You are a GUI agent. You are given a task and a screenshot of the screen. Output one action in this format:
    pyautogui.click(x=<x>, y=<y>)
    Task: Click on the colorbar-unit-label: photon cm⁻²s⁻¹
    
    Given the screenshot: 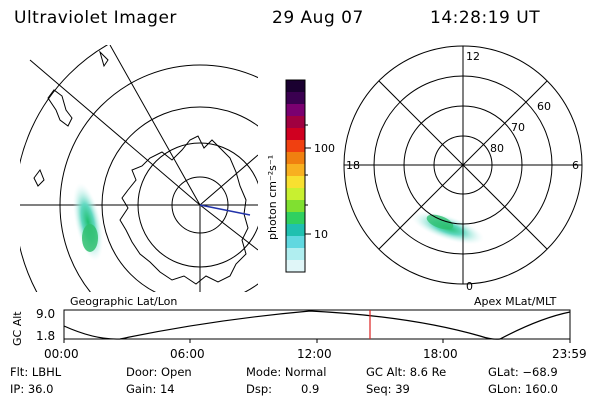 What is the action you would take?
    pyautogui.click(x=272, y=197)
    